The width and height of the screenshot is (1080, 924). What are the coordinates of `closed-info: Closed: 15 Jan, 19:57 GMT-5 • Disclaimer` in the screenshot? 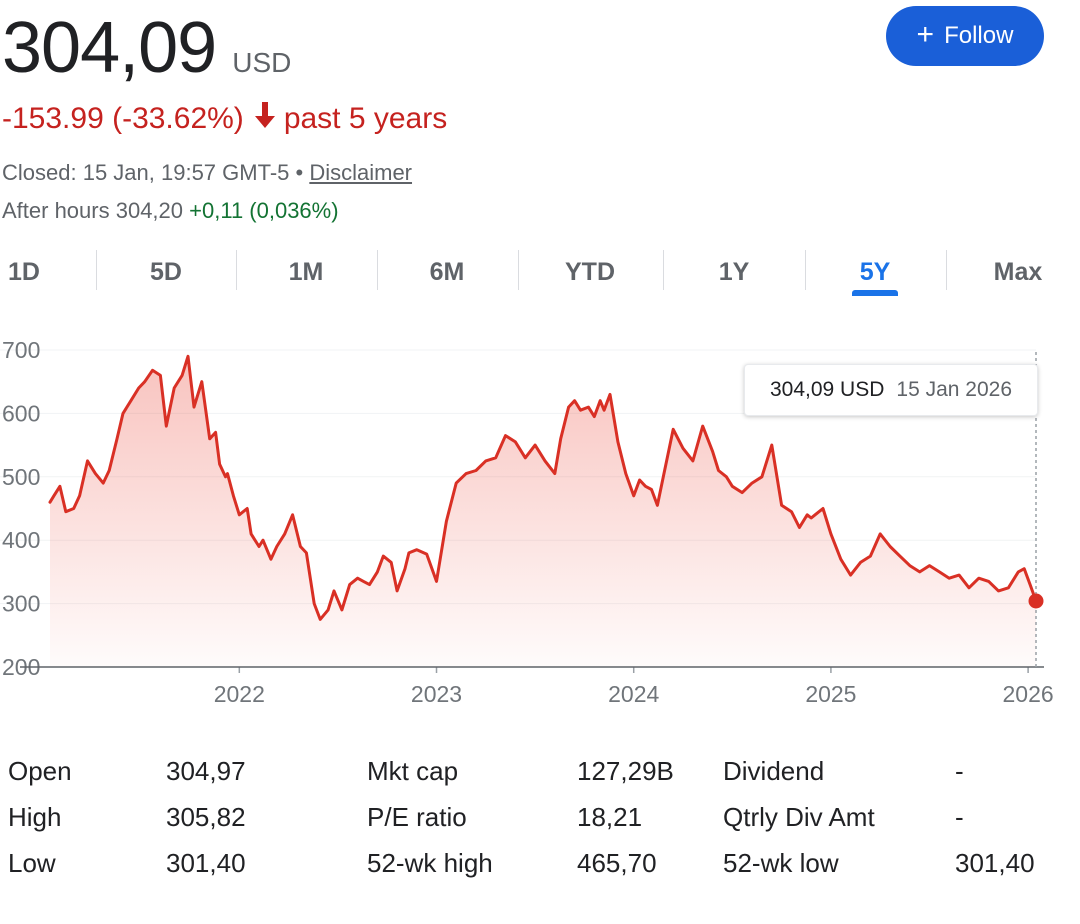 It's located at (207, 173).